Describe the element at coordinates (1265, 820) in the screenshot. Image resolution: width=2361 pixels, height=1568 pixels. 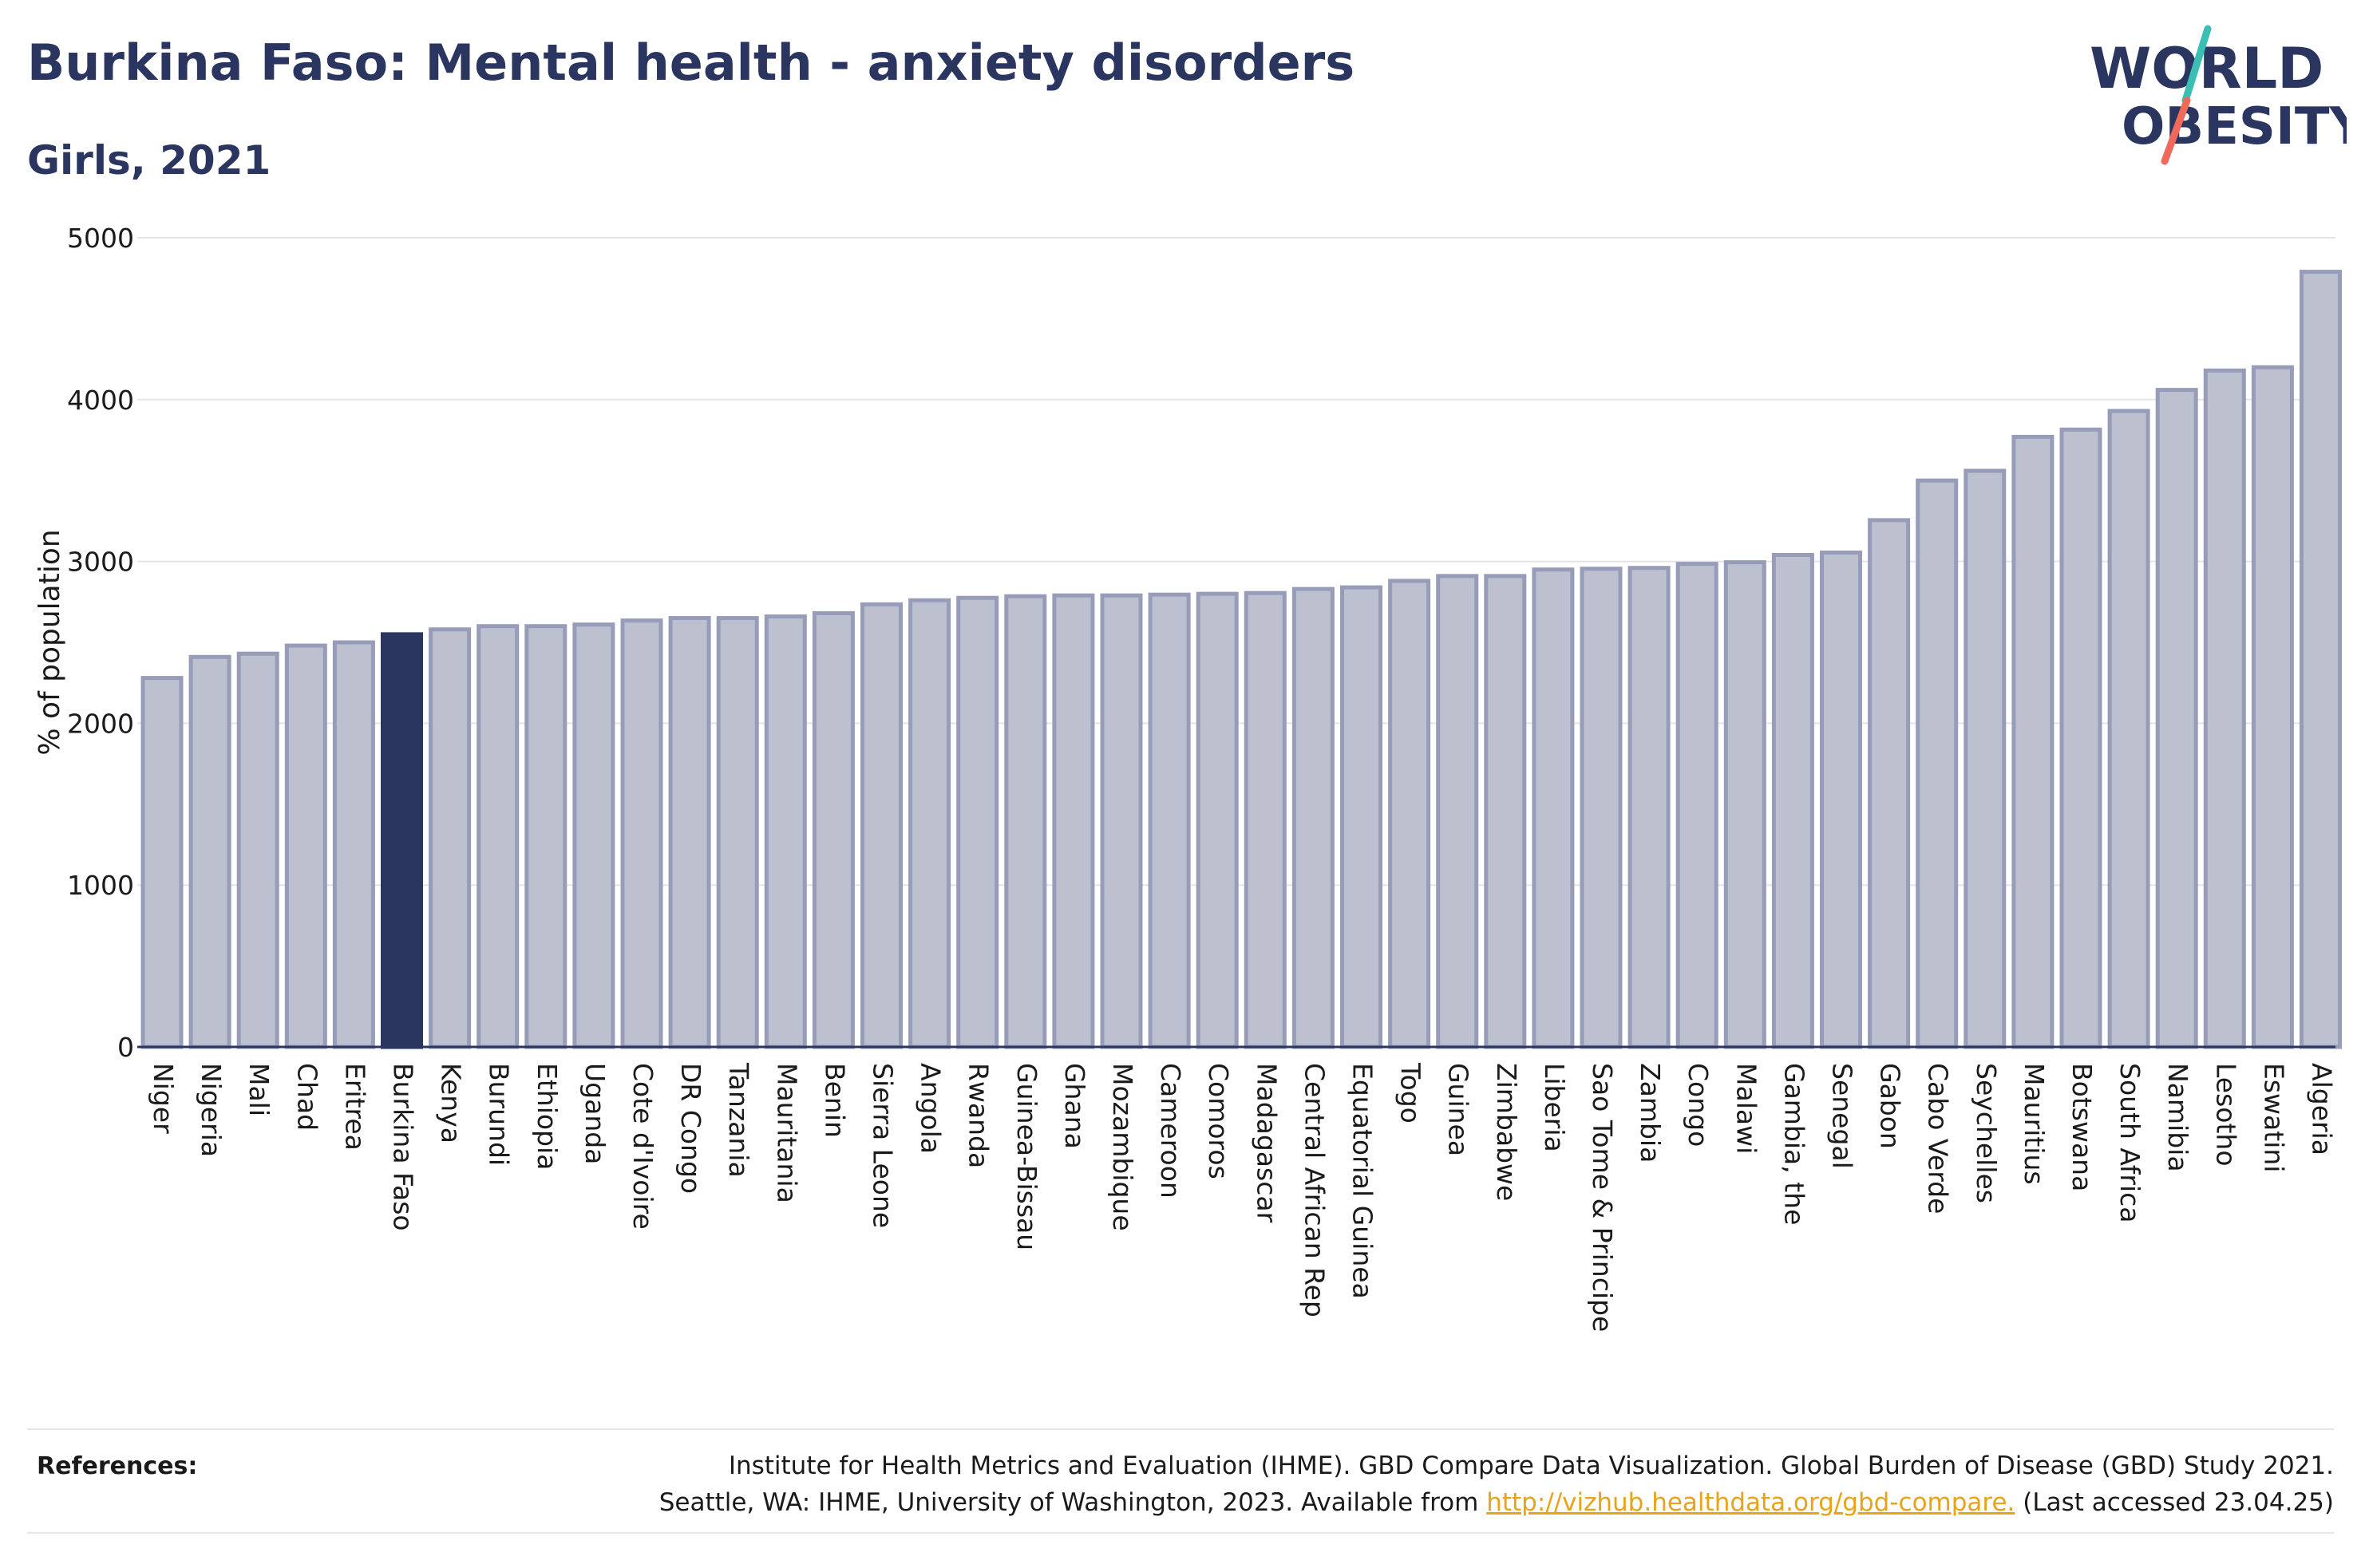
I see `bar-madagascar` at that location.